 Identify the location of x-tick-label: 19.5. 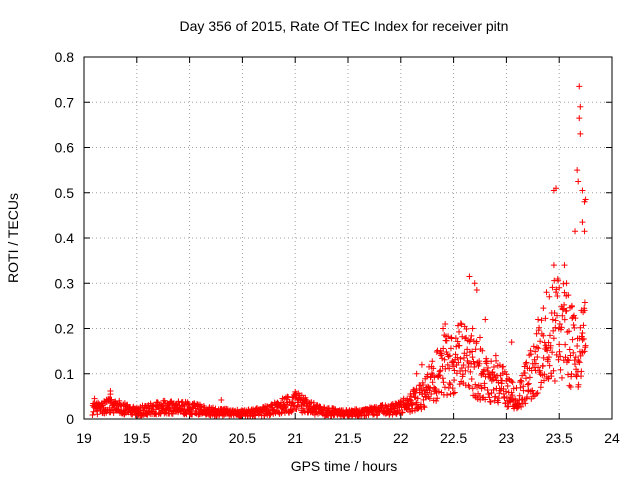
(136, 438).